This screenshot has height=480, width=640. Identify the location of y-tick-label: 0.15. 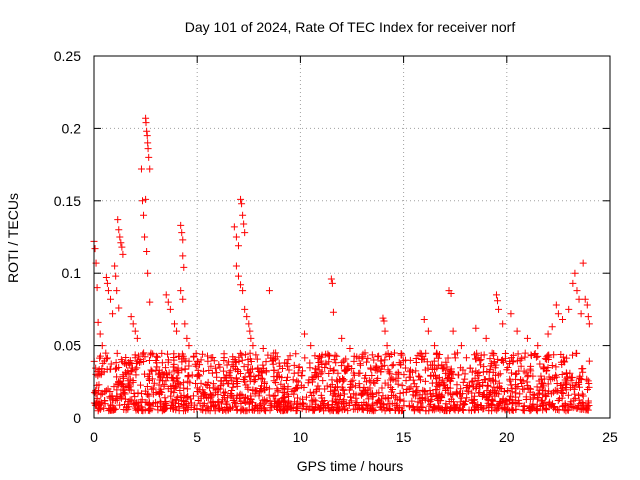
(67, 201).